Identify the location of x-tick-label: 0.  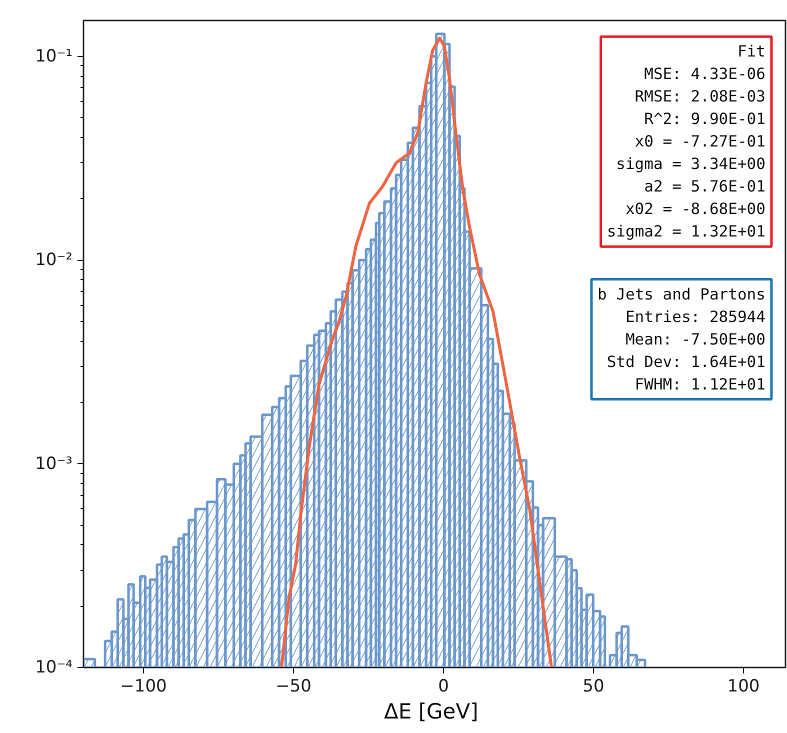
(443, 686).